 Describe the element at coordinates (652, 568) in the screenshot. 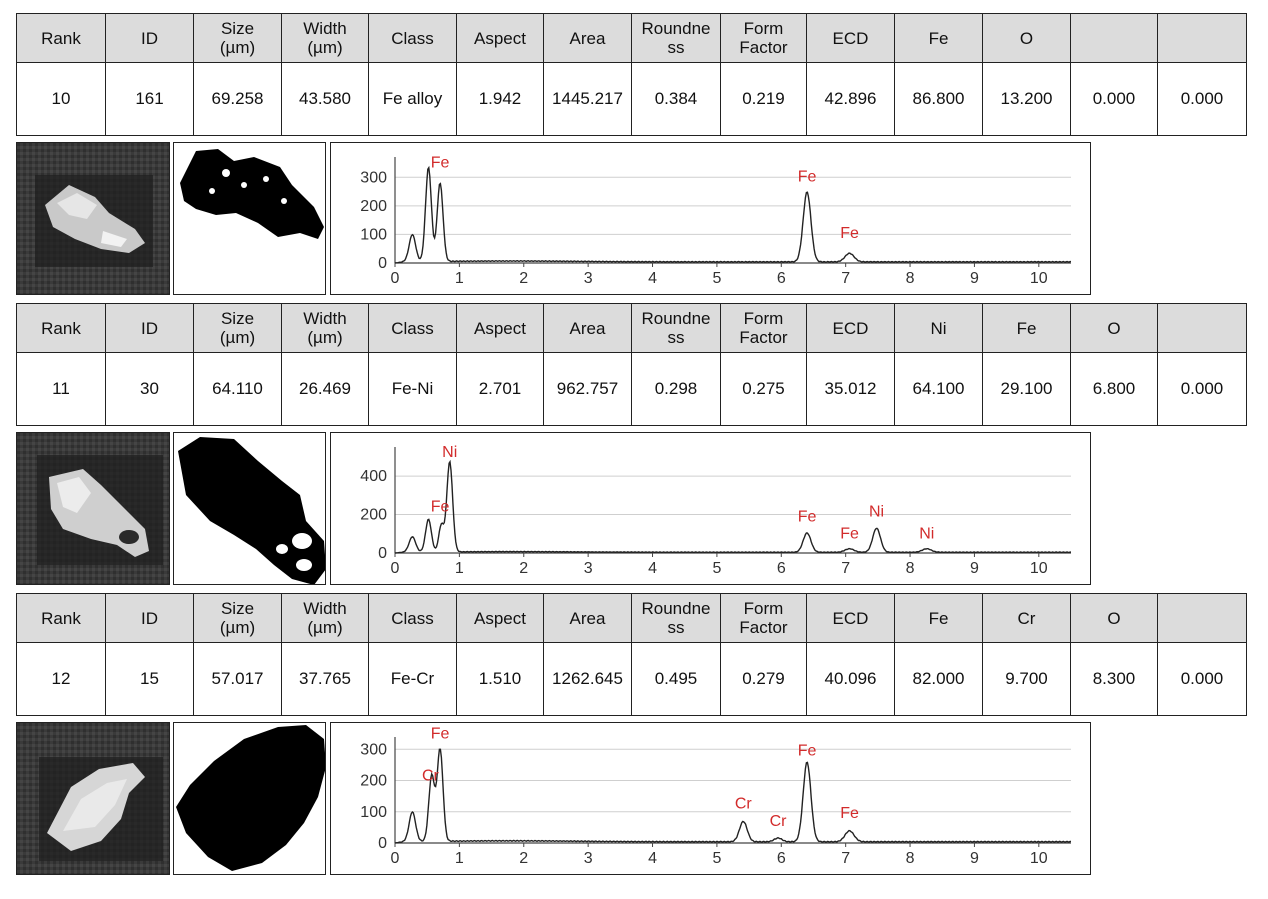

I see `x-tick-label: 4` at that location.